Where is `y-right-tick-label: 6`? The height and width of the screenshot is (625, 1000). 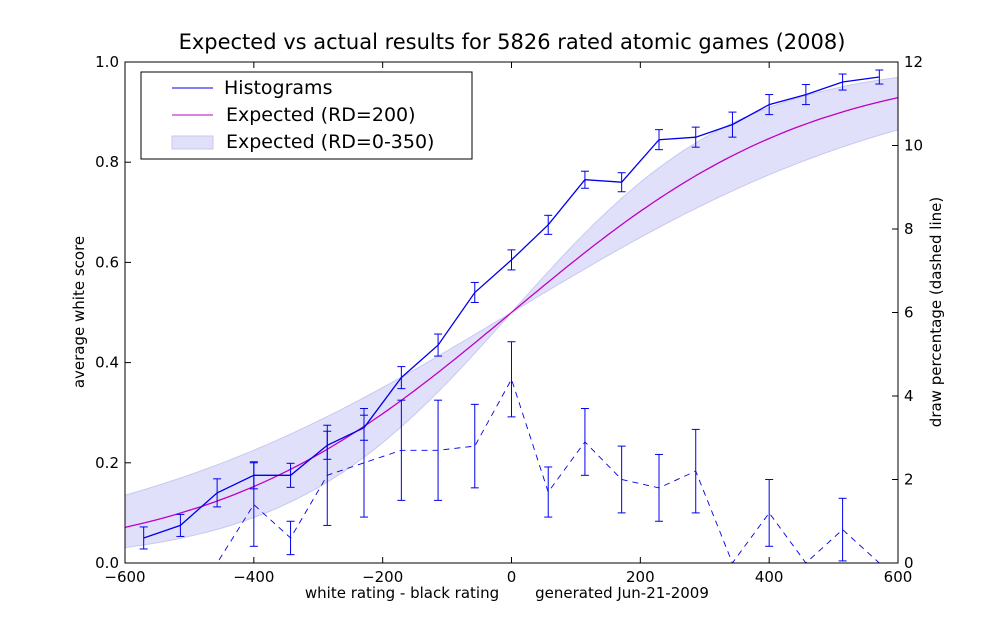
y-right-tick-label: 6 is located at coordinates (909, 313).